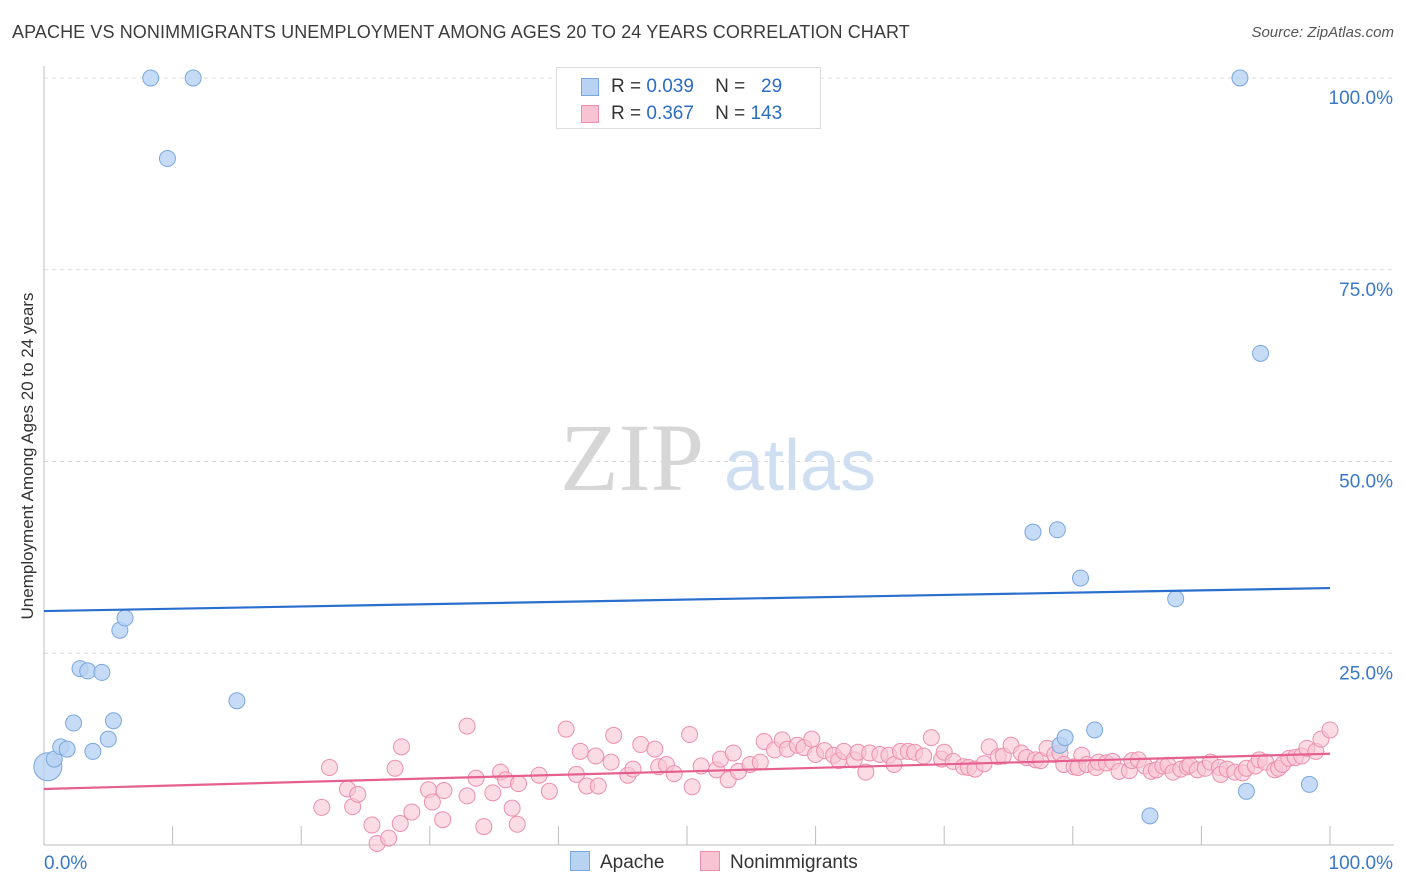 Image resolution: width=1406 pixels, height=892 pixels. Describe the element at coordinates (65, 863) in the screenshot. I see `x-tick-label-start: 0.0%` at that location.